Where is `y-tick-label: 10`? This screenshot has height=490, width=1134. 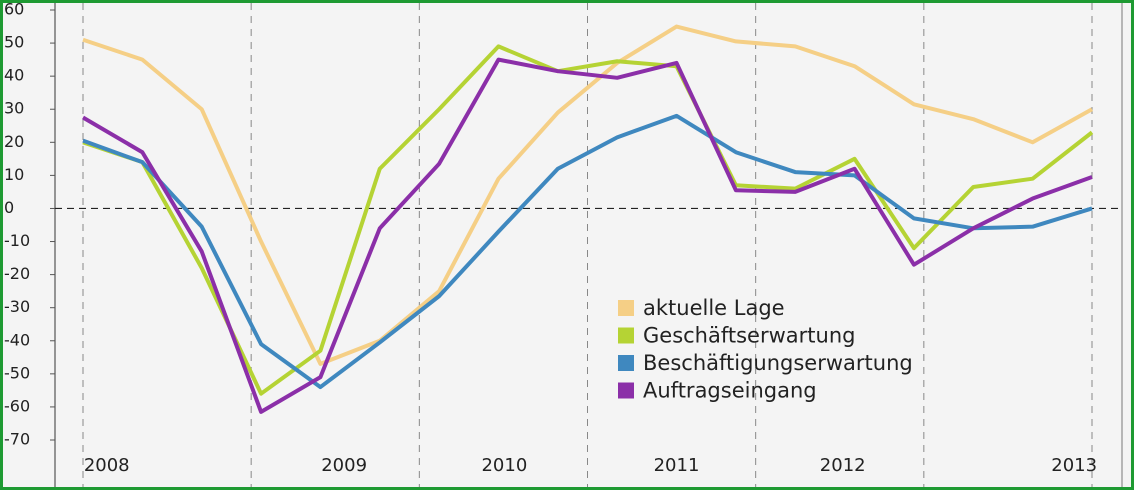
y-tick-label: 10 is located at coordinates (14, 174).